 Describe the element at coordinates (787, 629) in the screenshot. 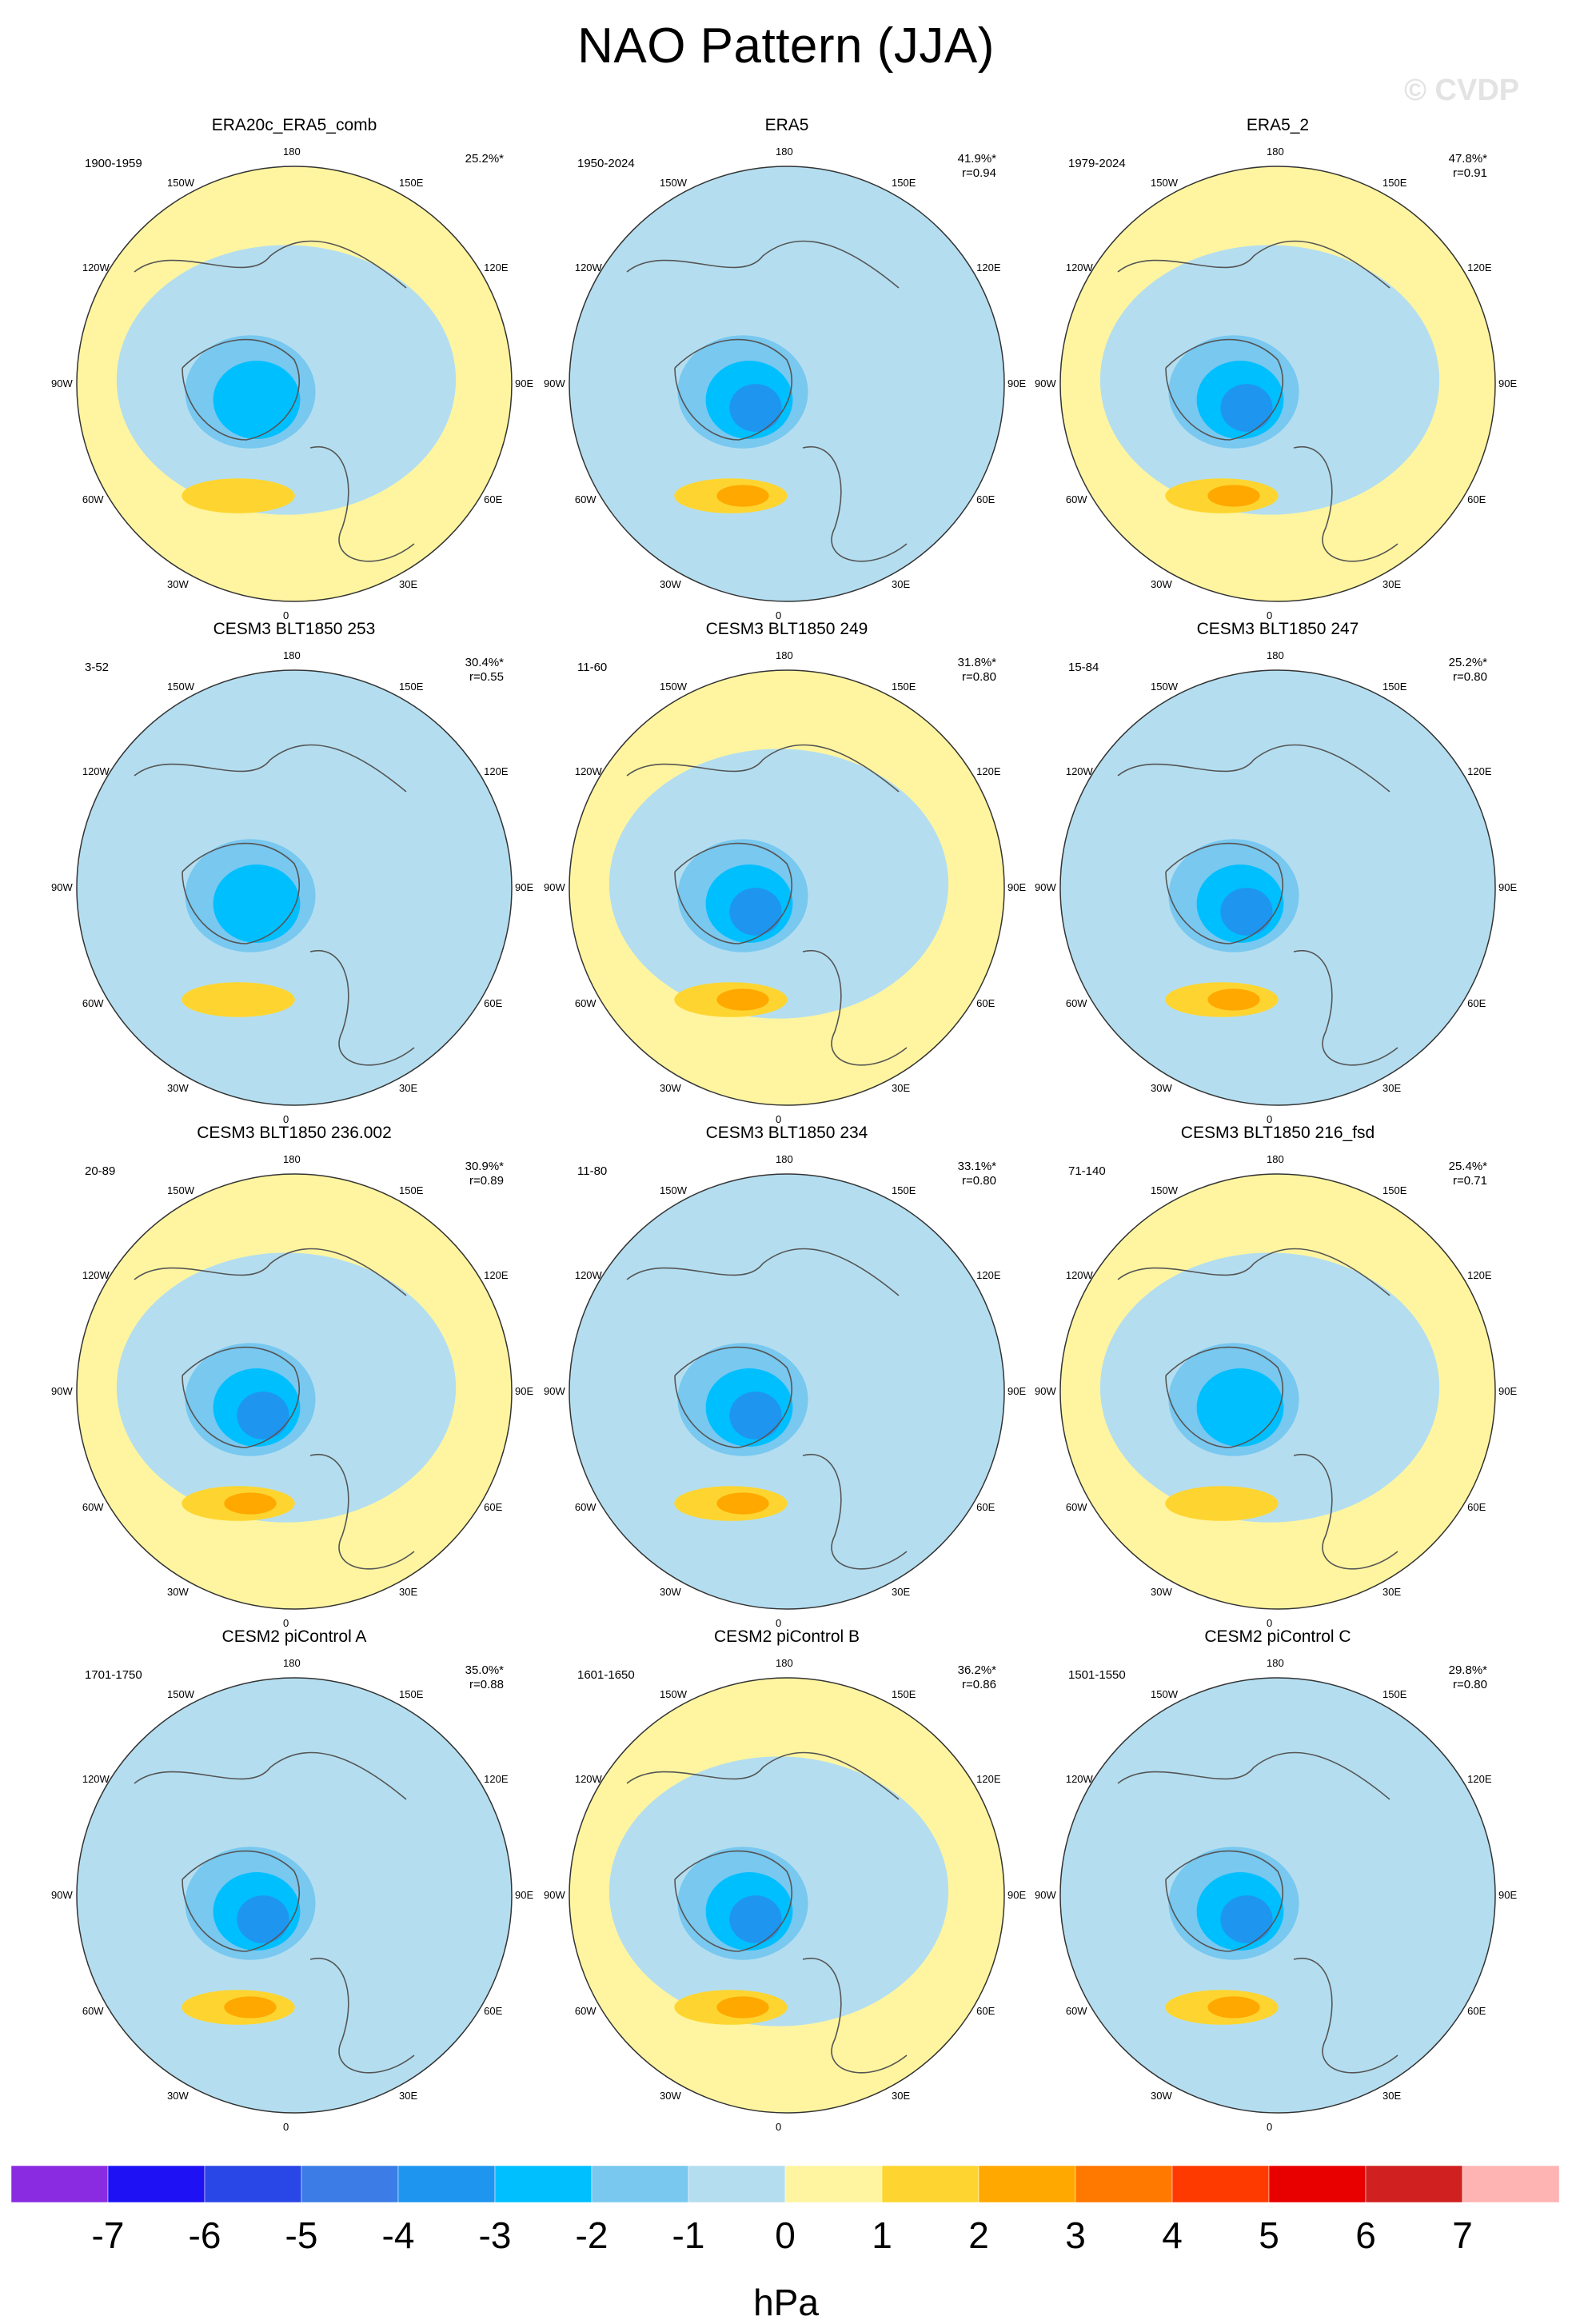

I see `panel-title: CESM3 BLT1850 249` at that location.